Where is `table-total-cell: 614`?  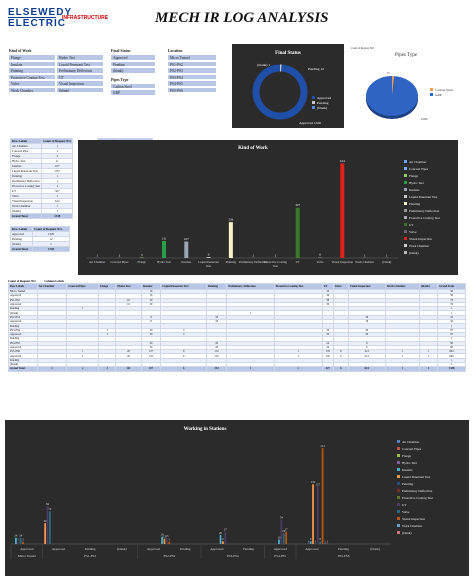 table-total-cell: 614 is located at coordinates (366, 369).